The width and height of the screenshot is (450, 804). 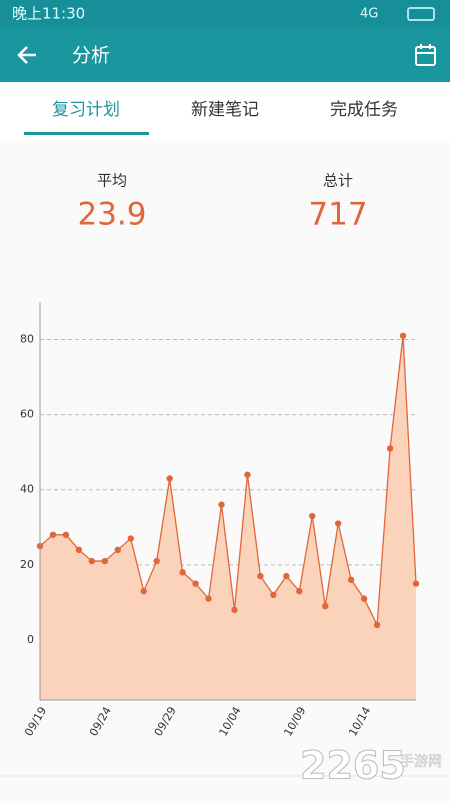 I want to click on x-tick-label: 09/19, so click(x=35, y=722).